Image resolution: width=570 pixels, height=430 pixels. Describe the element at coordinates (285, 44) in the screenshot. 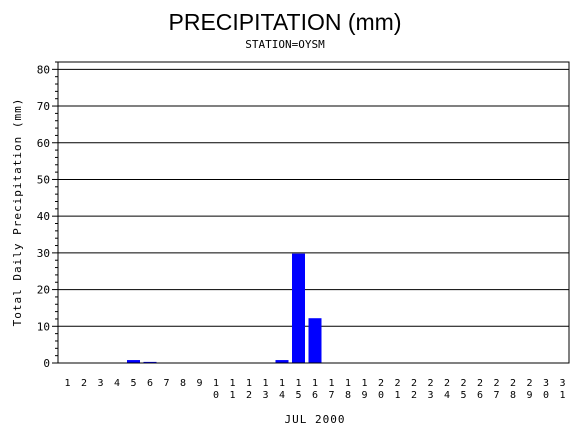

I see `chart-subtitle: STATION=OYSM` at that location.